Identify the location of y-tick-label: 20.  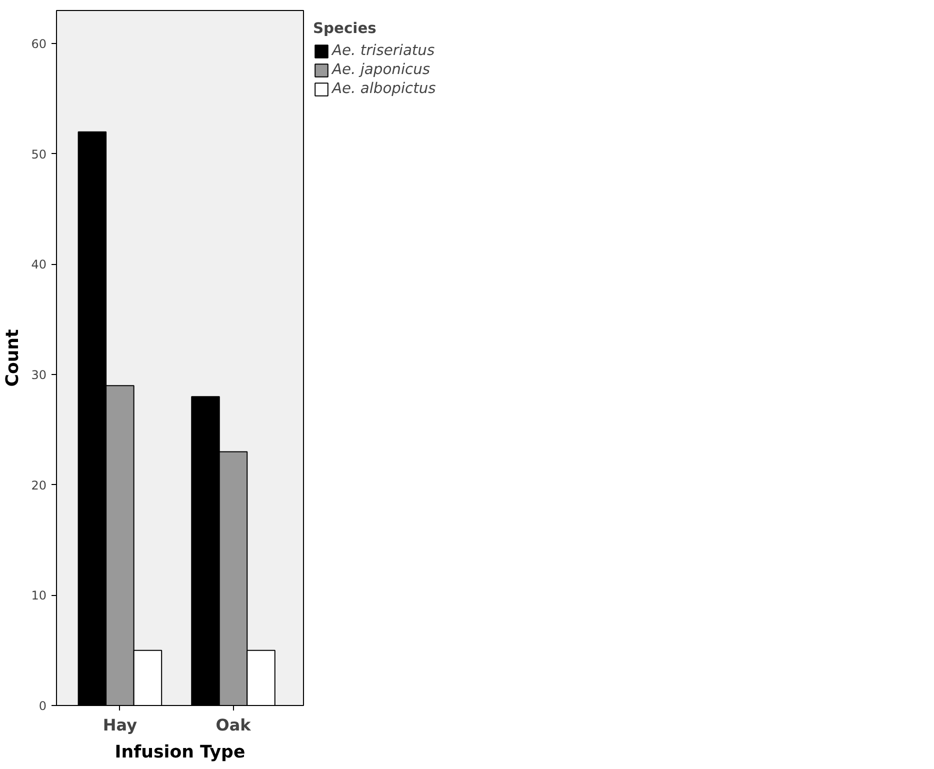
(39, 485).